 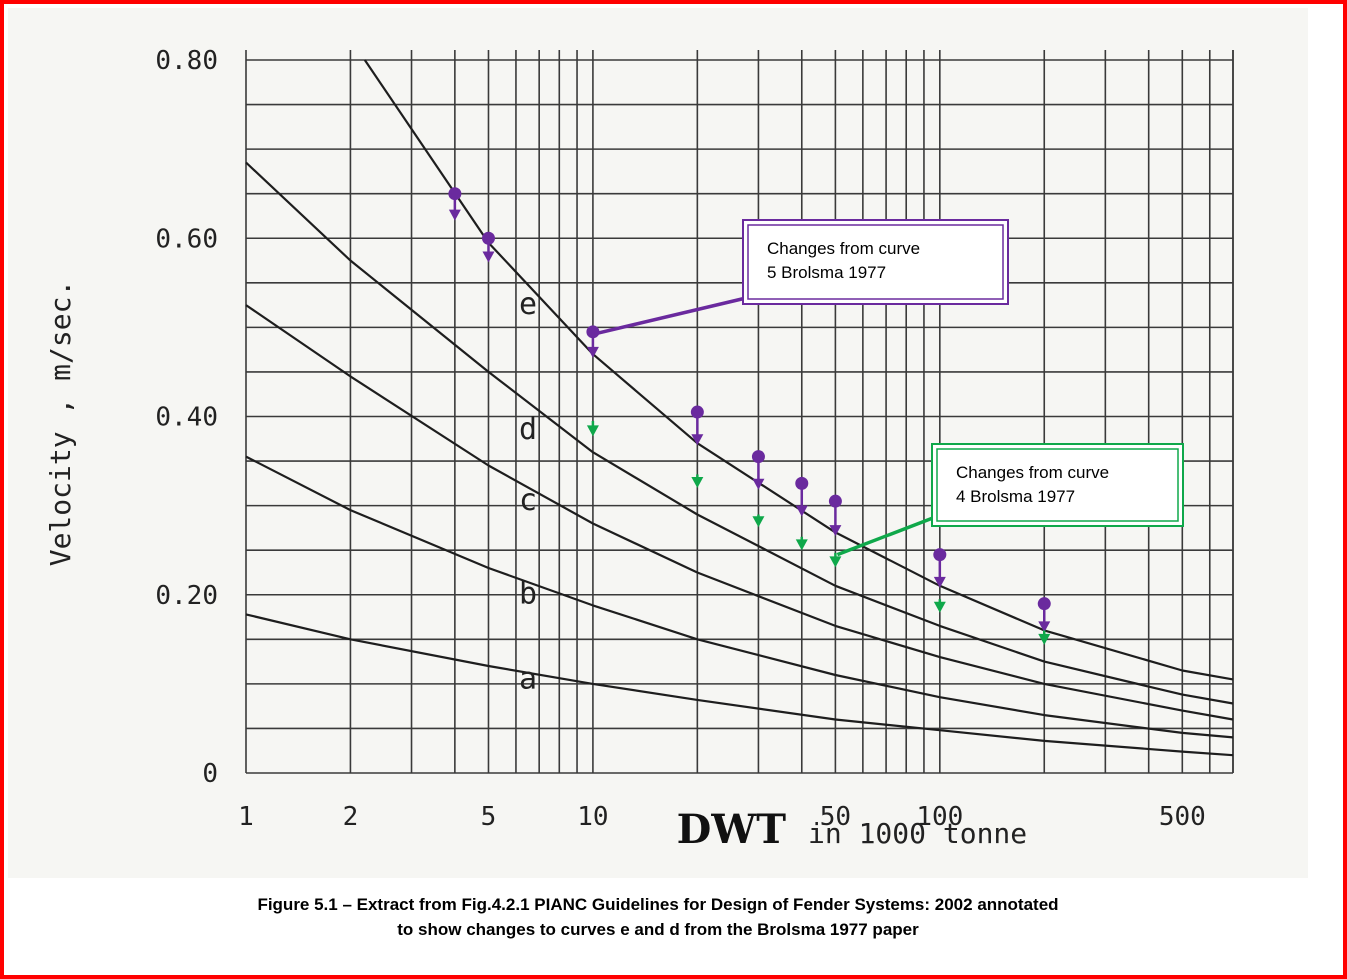 What do you see at coordinates (186, 61) in the screenshot?
I see `y-tick-label: 0.80` at bounding box center [186, 61].